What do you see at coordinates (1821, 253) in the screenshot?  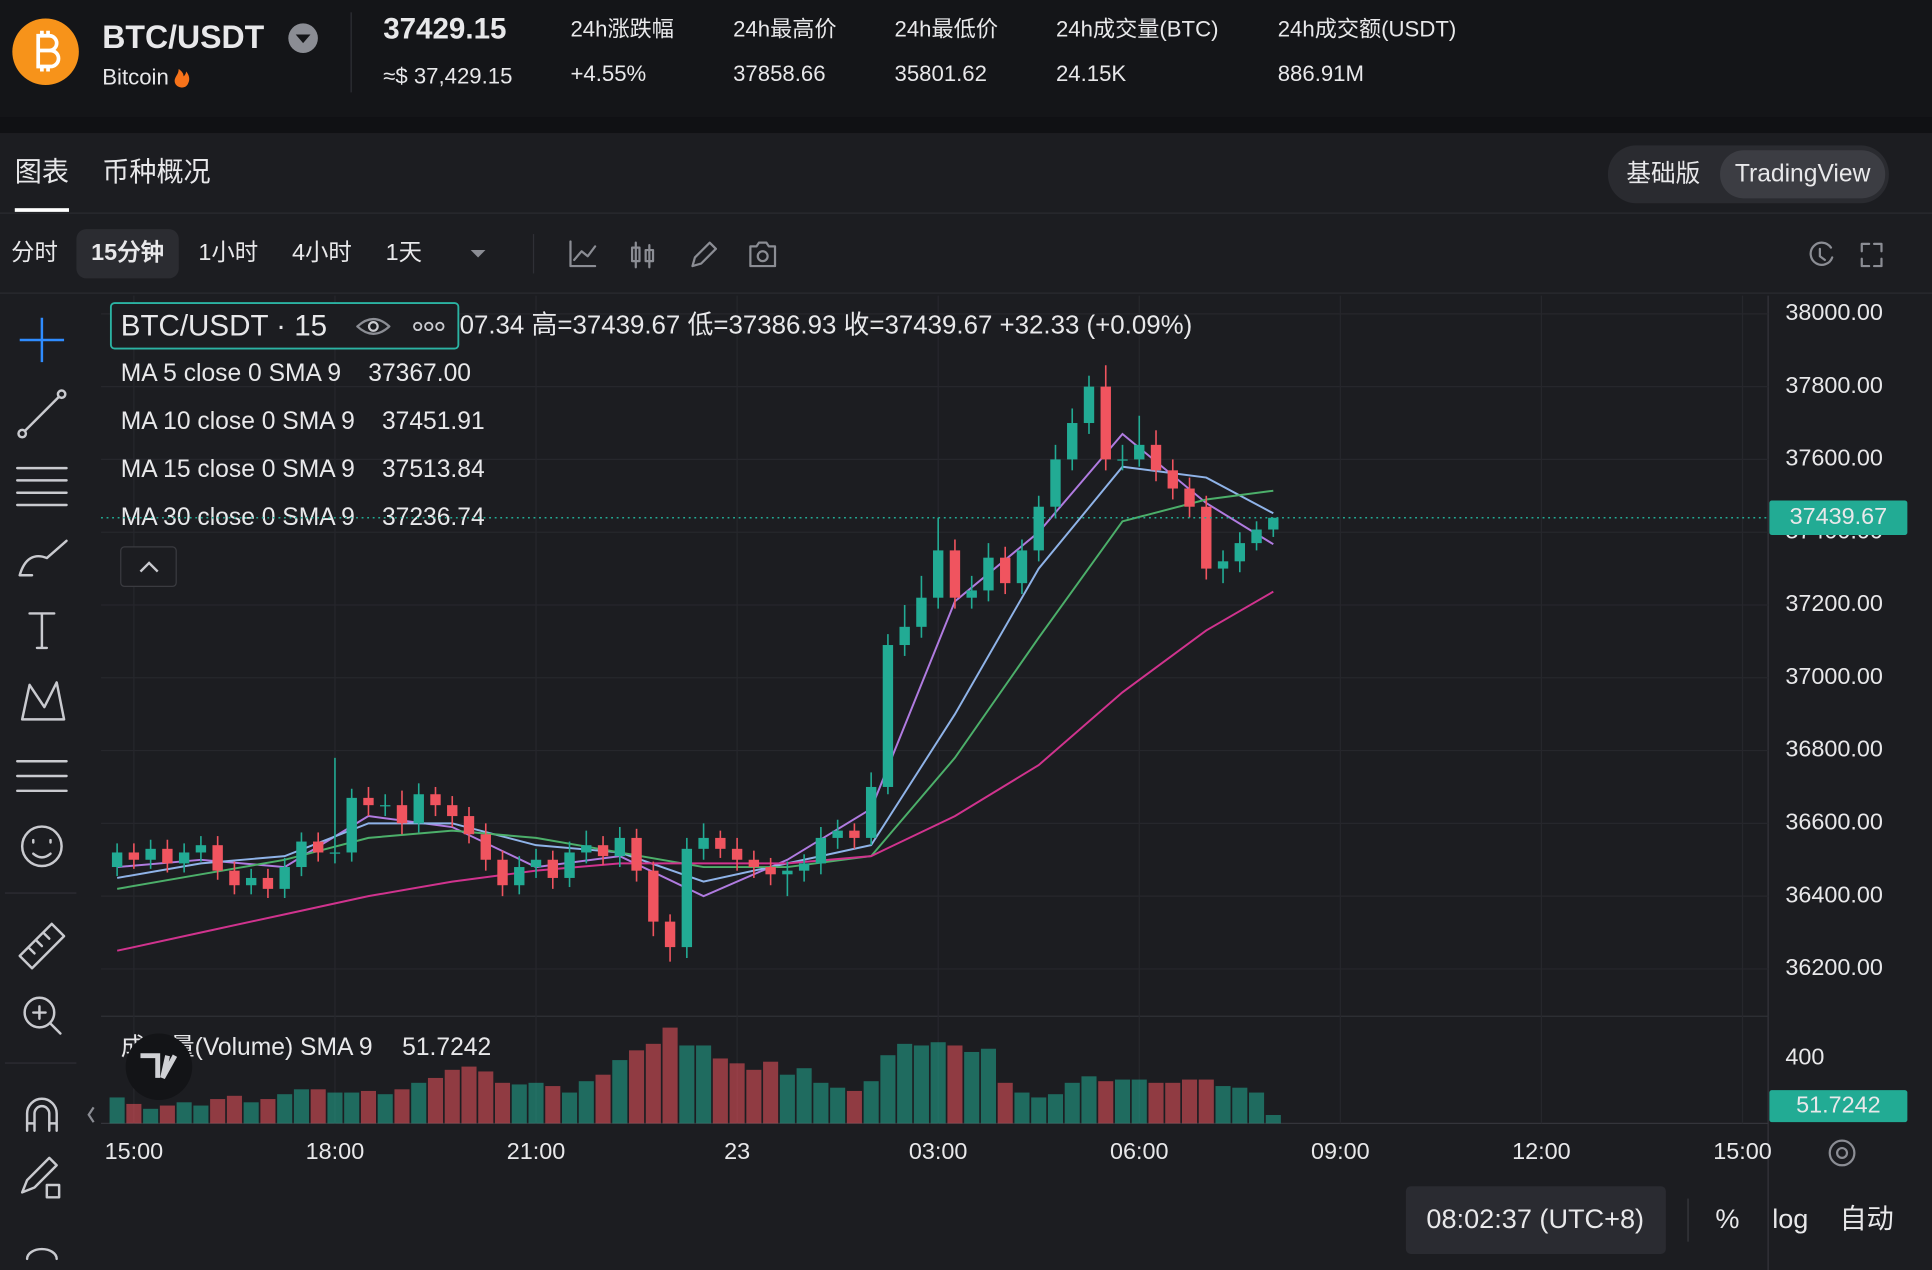 I see `replay-button` at bounding box center [1821, 253].